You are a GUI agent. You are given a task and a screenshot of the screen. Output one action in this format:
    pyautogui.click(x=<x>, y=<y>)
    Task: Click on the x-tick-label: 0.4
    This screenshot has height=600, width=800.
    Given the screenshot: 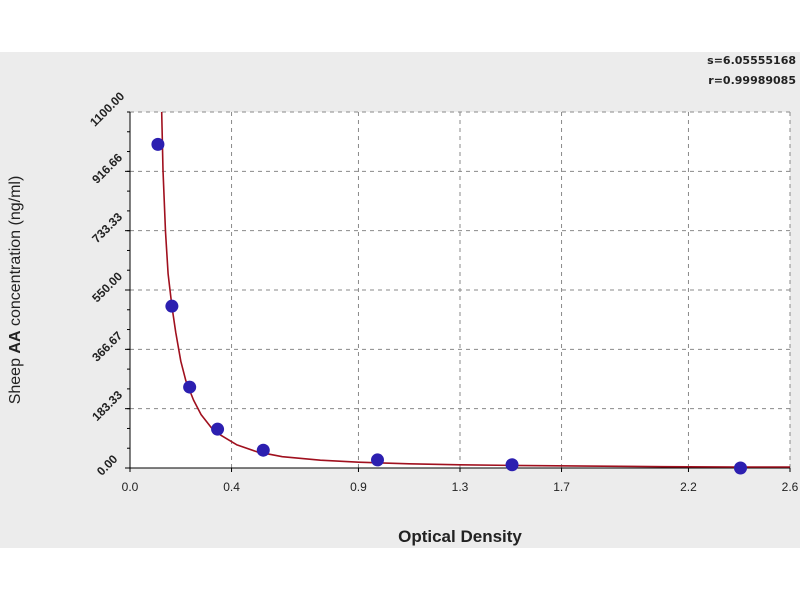 What is the action you would take?
    pyautogui.click(x=231, y=487)
    